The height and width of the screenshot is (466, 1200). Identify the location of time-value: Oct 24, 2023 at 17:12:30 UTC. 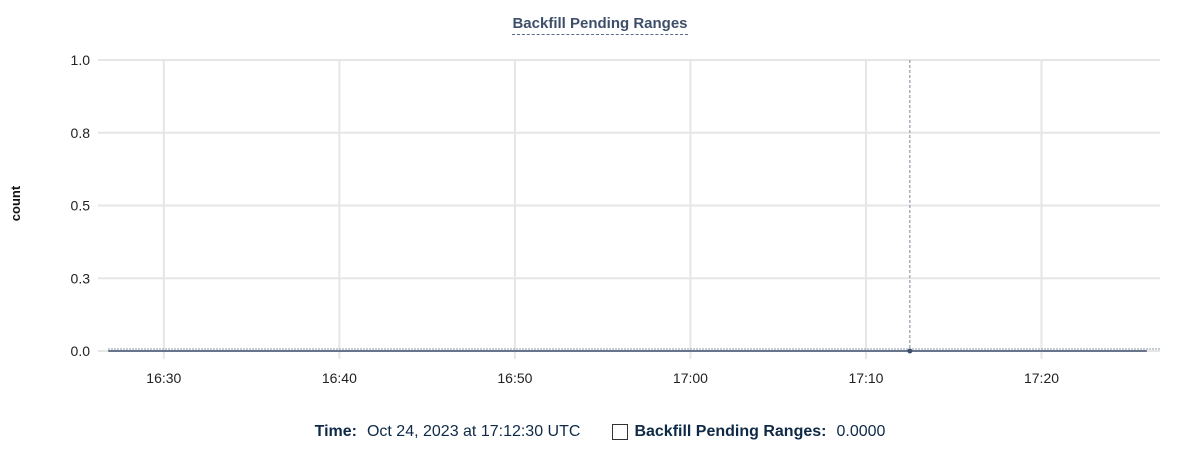
(473, 431).